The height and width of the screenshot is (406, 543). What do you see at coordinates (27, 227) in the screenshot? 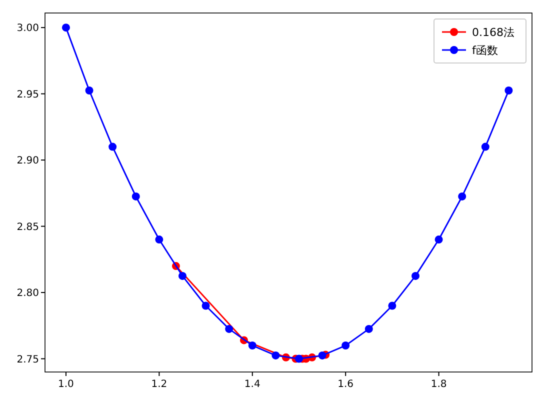
I see `y-tick-label: 2.85` at bounding box center [27, 227].